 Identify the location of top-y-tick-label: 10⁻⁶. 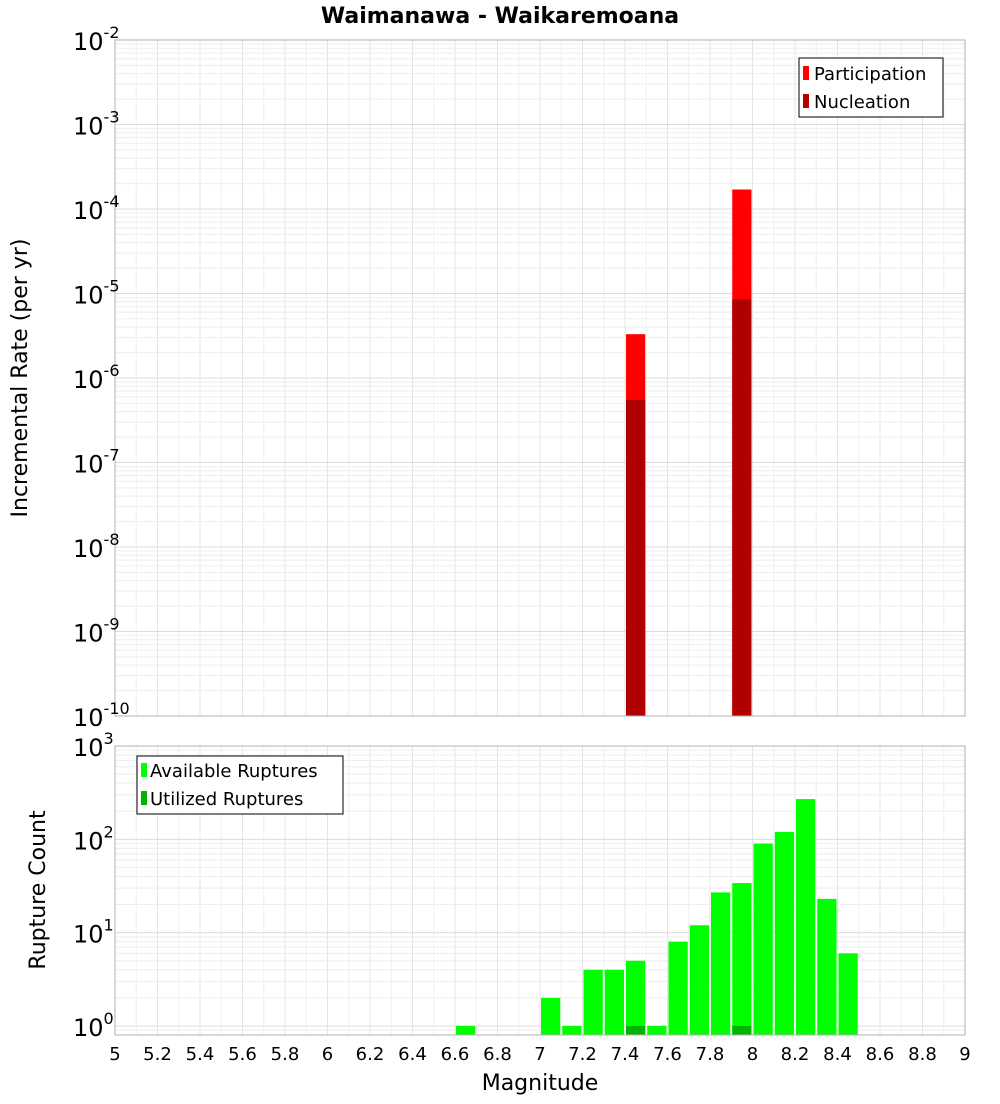
(96, 377).